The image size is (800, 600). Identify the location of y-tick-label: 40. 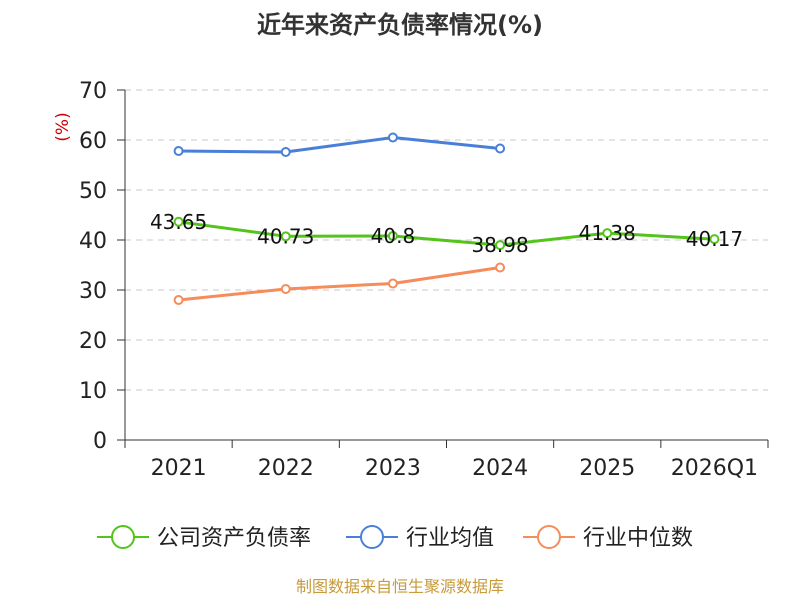
(93, 241).